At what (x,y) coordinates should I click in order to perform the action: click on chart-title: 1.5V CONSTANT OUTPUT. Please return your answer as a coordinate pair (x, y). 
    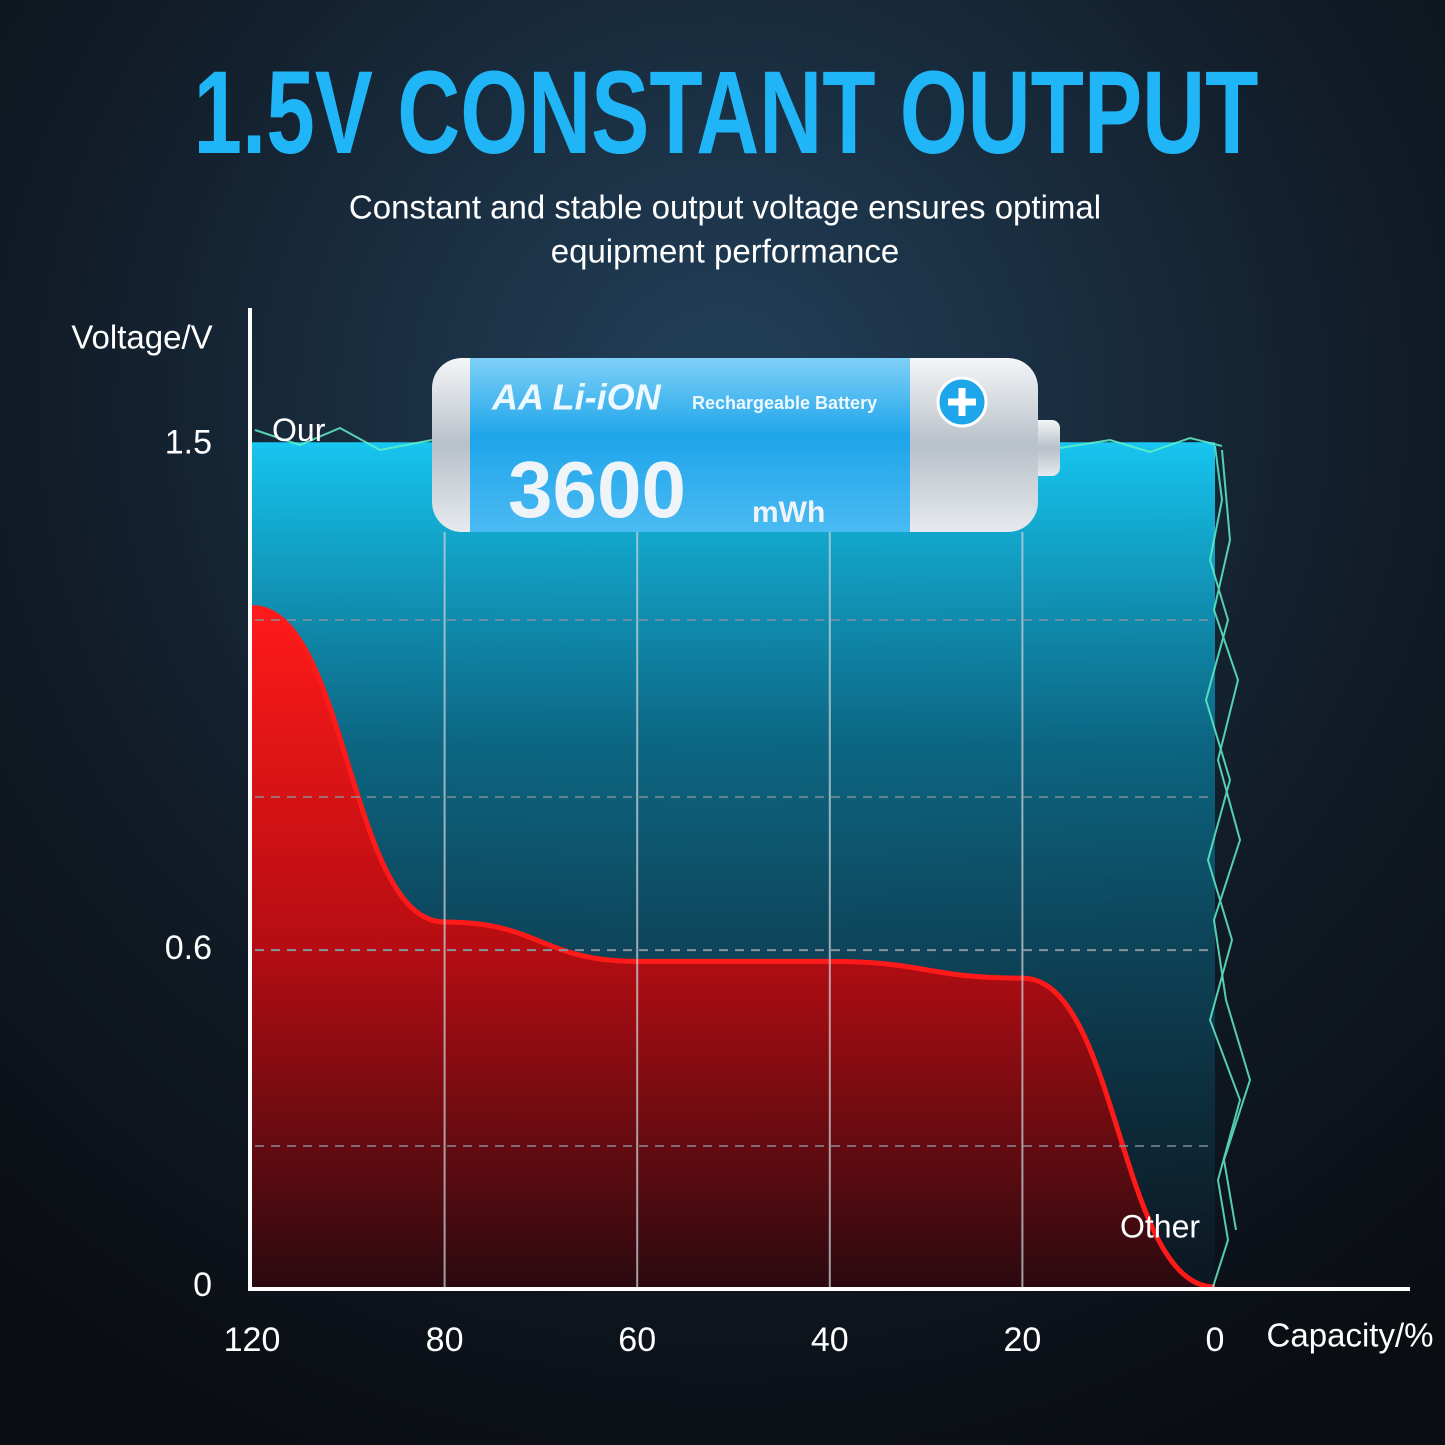
    Looking at the image, I should click on (726, 113).